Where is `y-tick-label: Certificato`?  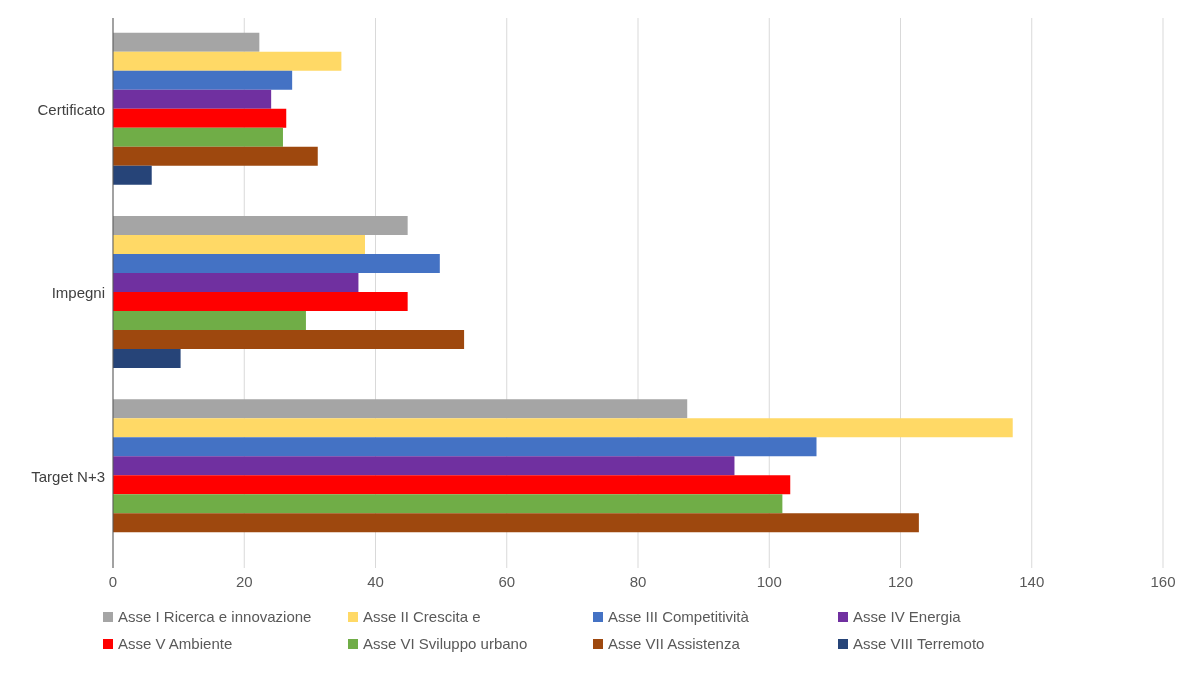 y-tick-label: Certificato is located at coordinates (71, 109).